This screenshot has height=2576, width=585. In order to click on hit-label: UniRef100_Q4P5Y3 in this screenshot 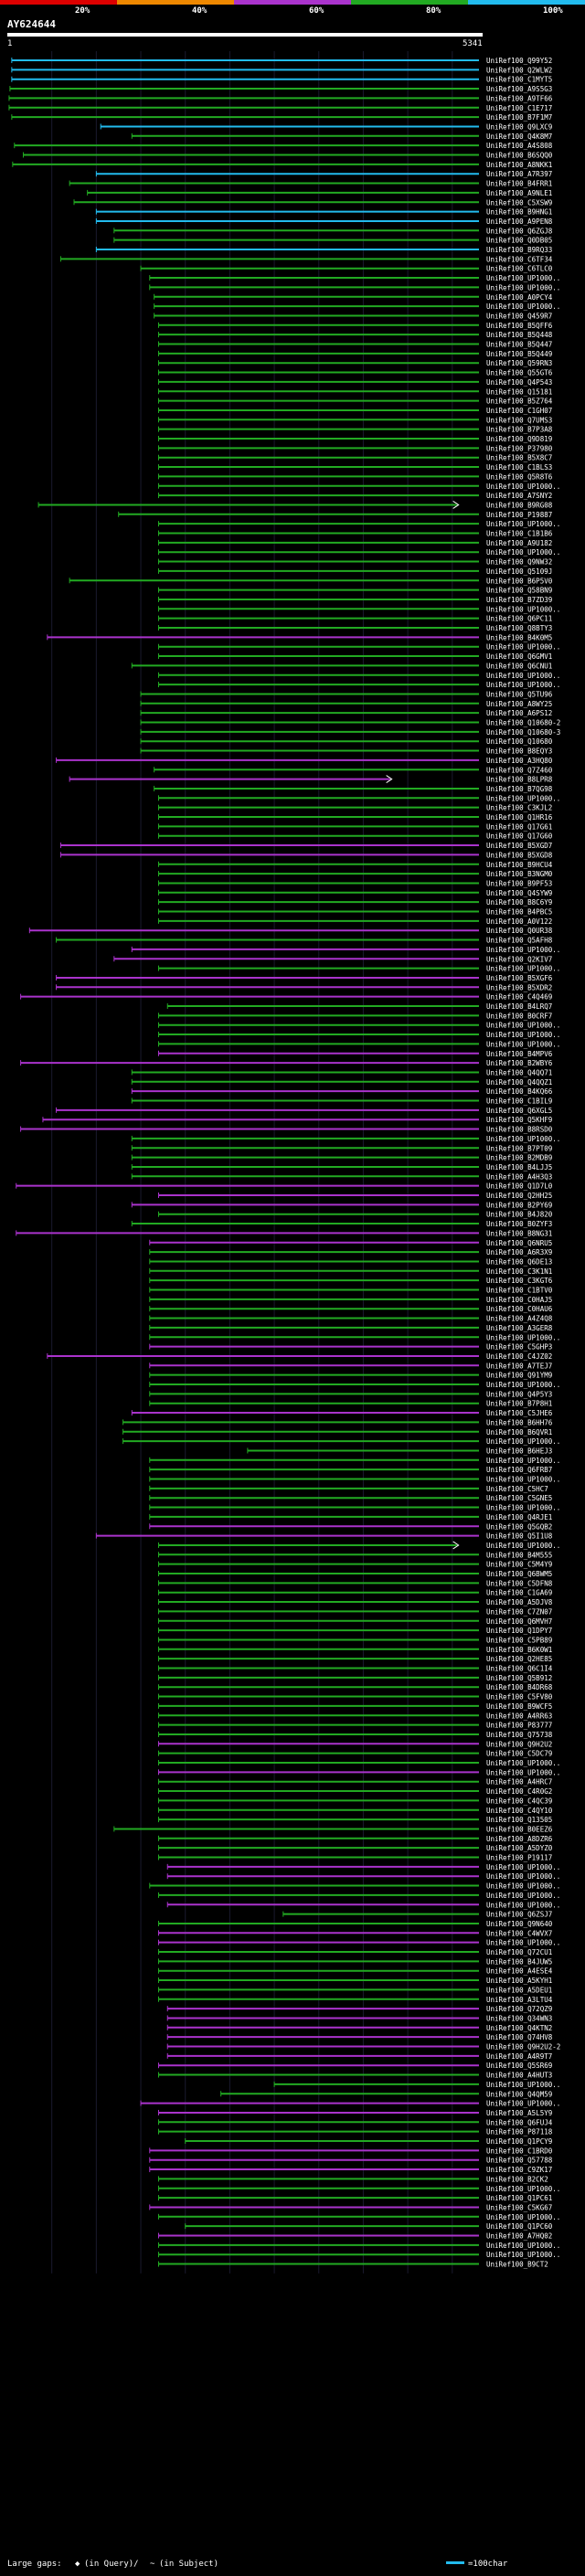, I will do `click(519, 1394)`.